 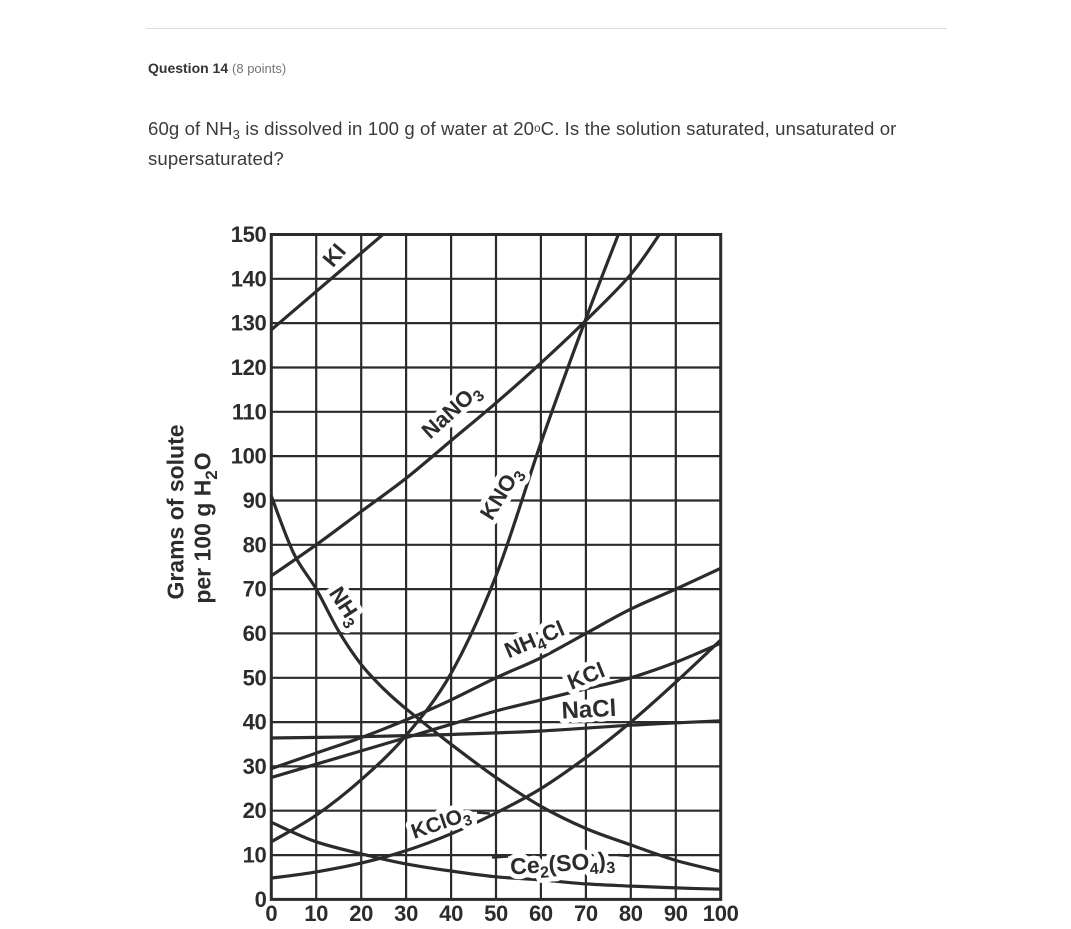 What do you see at coordinates (441, 824) in the screenshot?
I see `svg-text: KClO3` at bounding box center [441, 824].